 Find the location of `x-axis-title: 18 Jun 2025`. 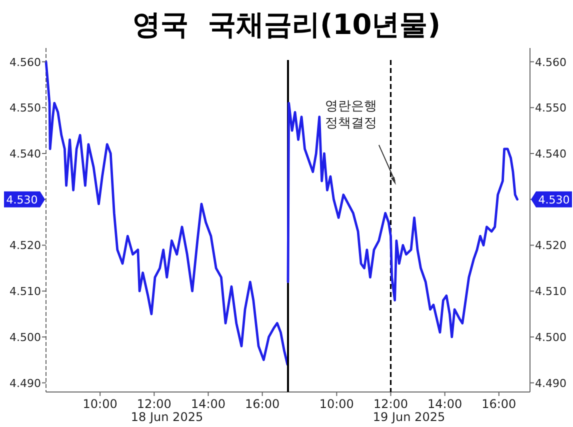

x-axis-title: 18 Jun 2025 is located at coordinates (167, 417).